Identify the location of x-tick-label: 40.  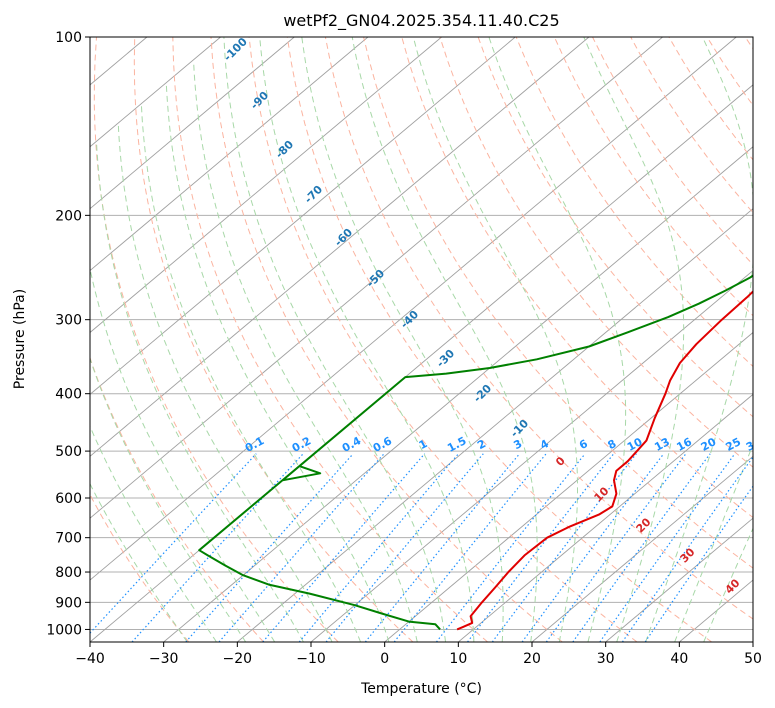
(679, 659).